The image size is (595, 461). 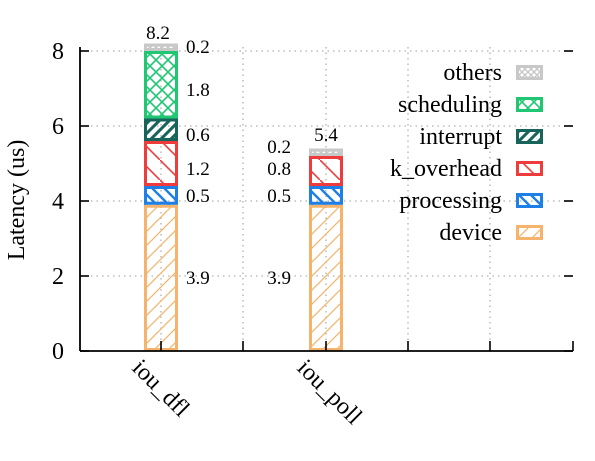 I want to click on legend-swatch-k_overhead, so click(x=529, y=168).